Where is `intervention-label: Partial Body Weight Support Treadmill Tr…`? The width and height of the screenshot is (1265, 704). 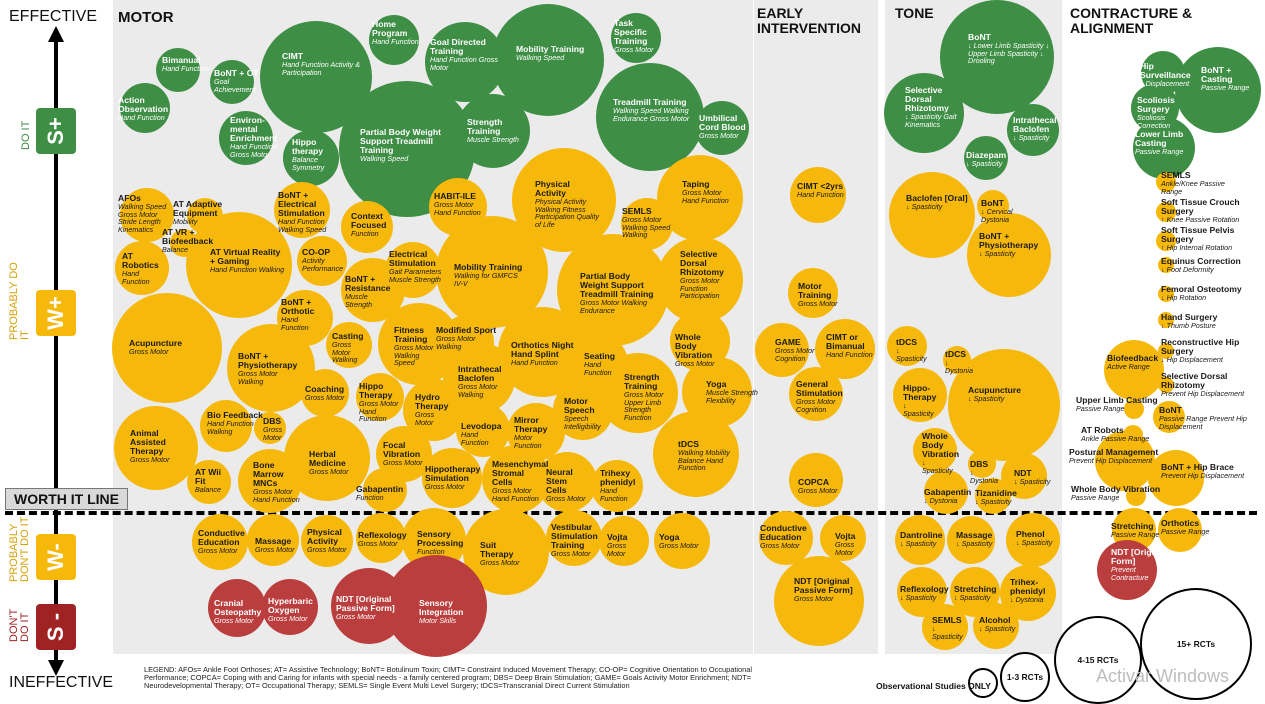
intervention-label: Partial Body Weight Support Treadmill Tr… is located at coordinates (409, 145).